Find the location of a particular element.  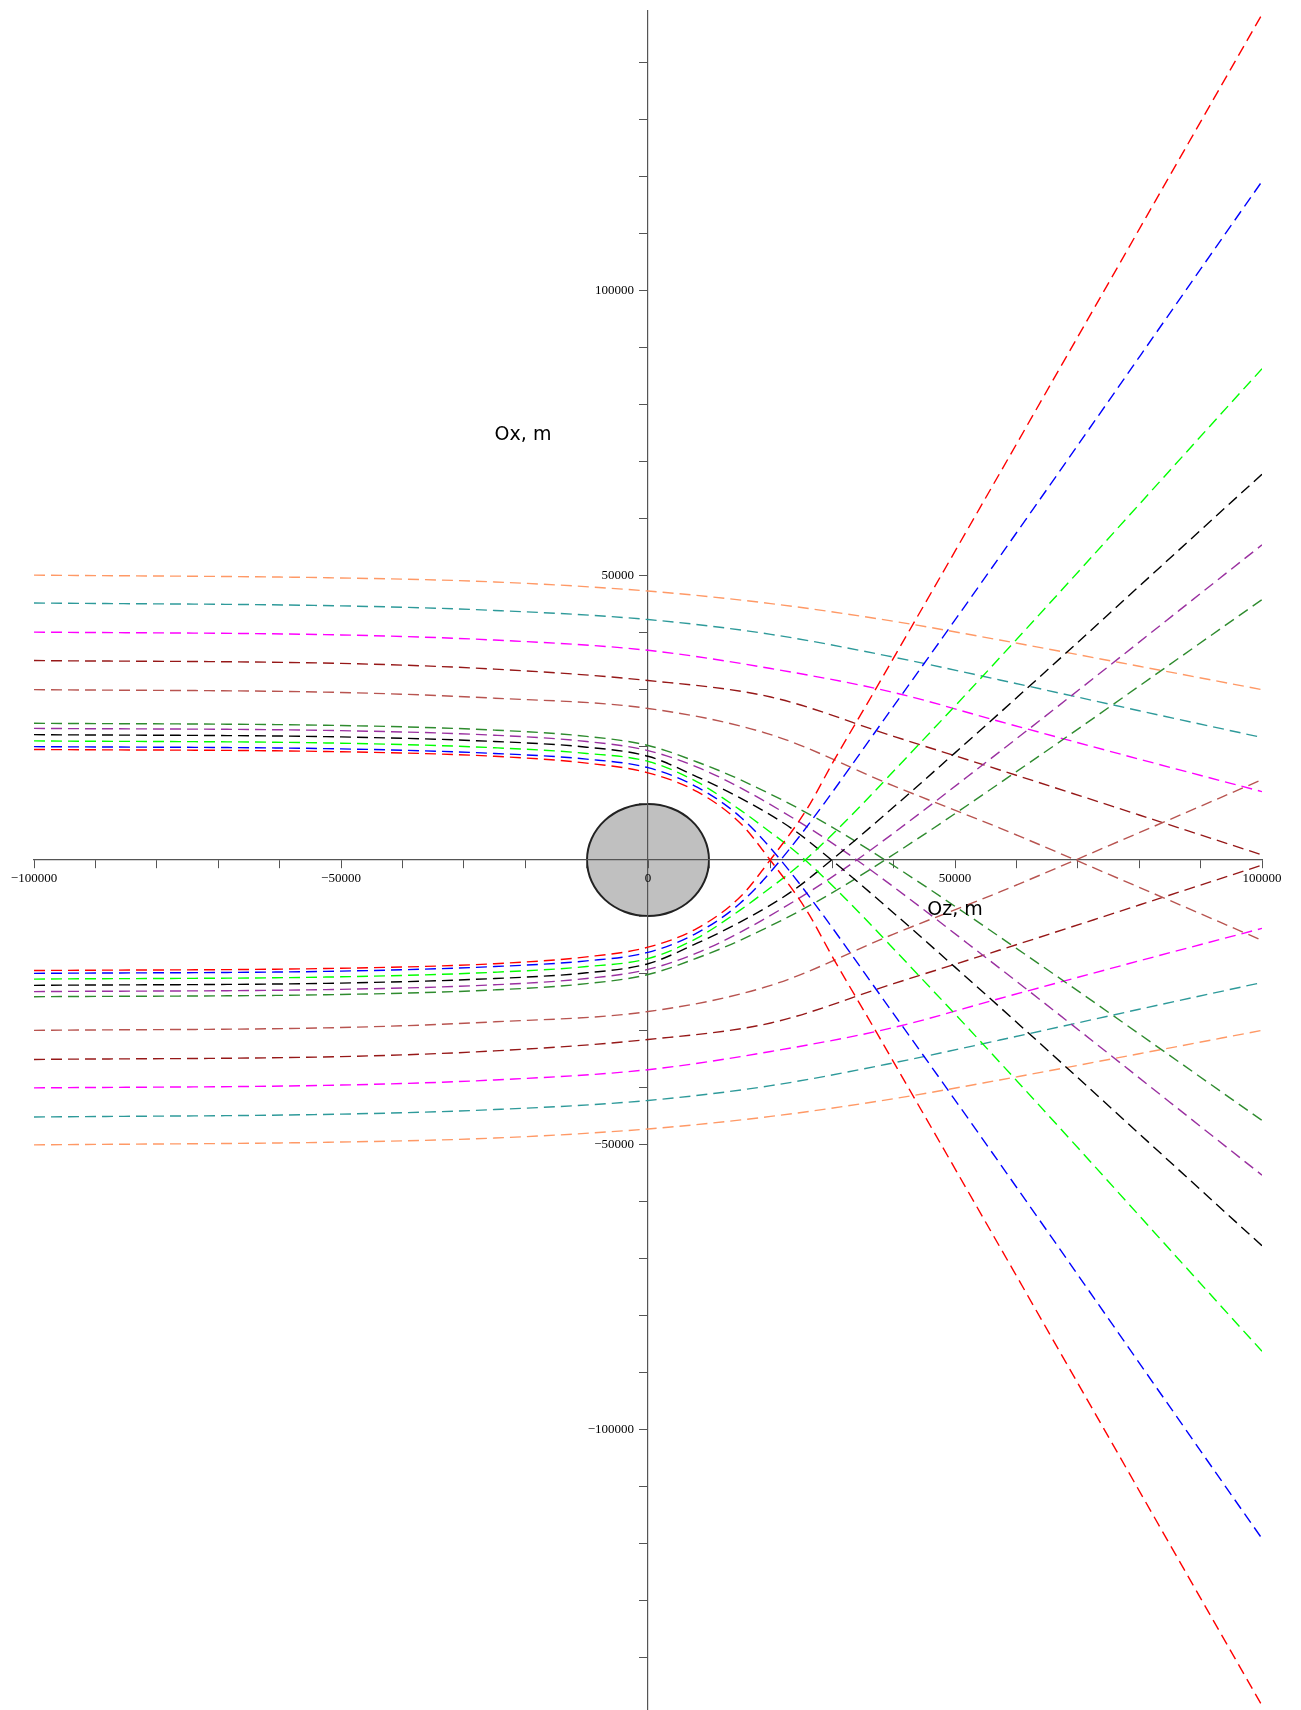

y-tick-label: −100000 is located at coordinates (610, 1429).